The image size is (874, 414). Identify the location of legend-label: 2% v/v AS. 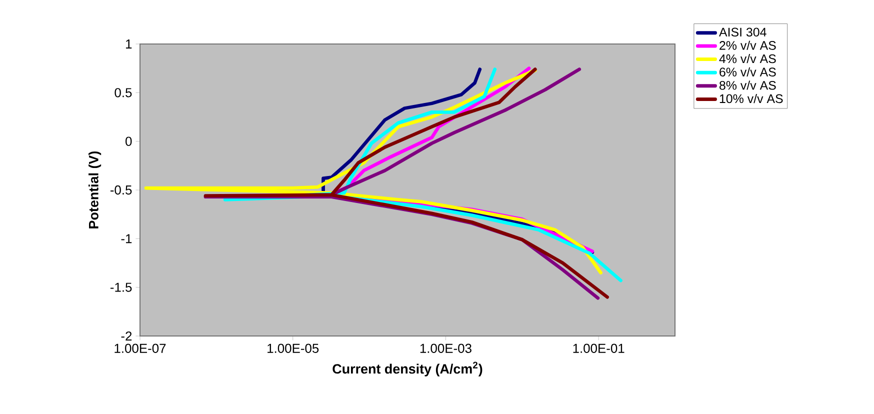
(748, 45).